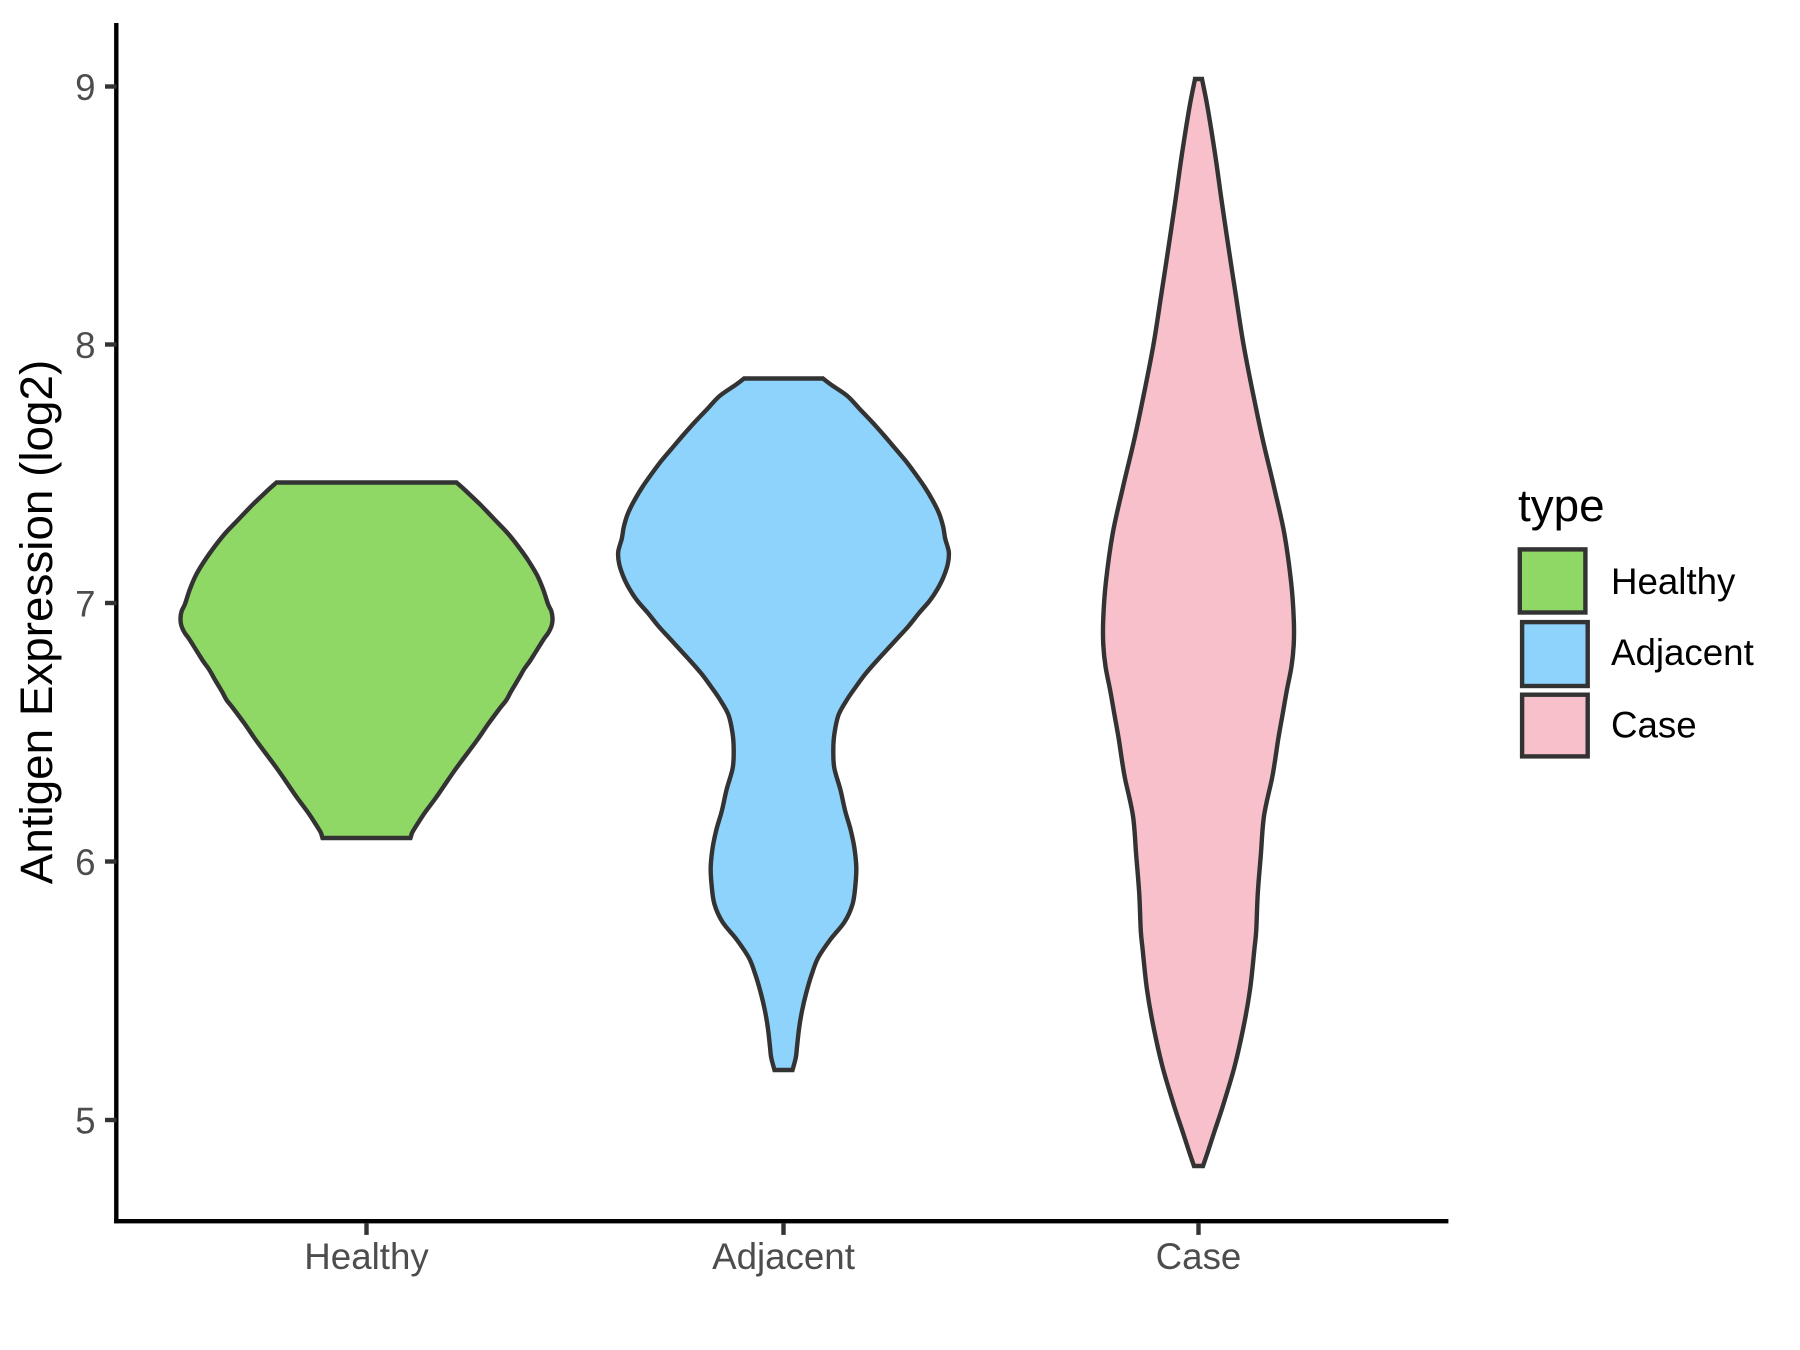  Describe the element at coordinates (85, 345) in the screenshot. I see `svg-text: 8` at that location.